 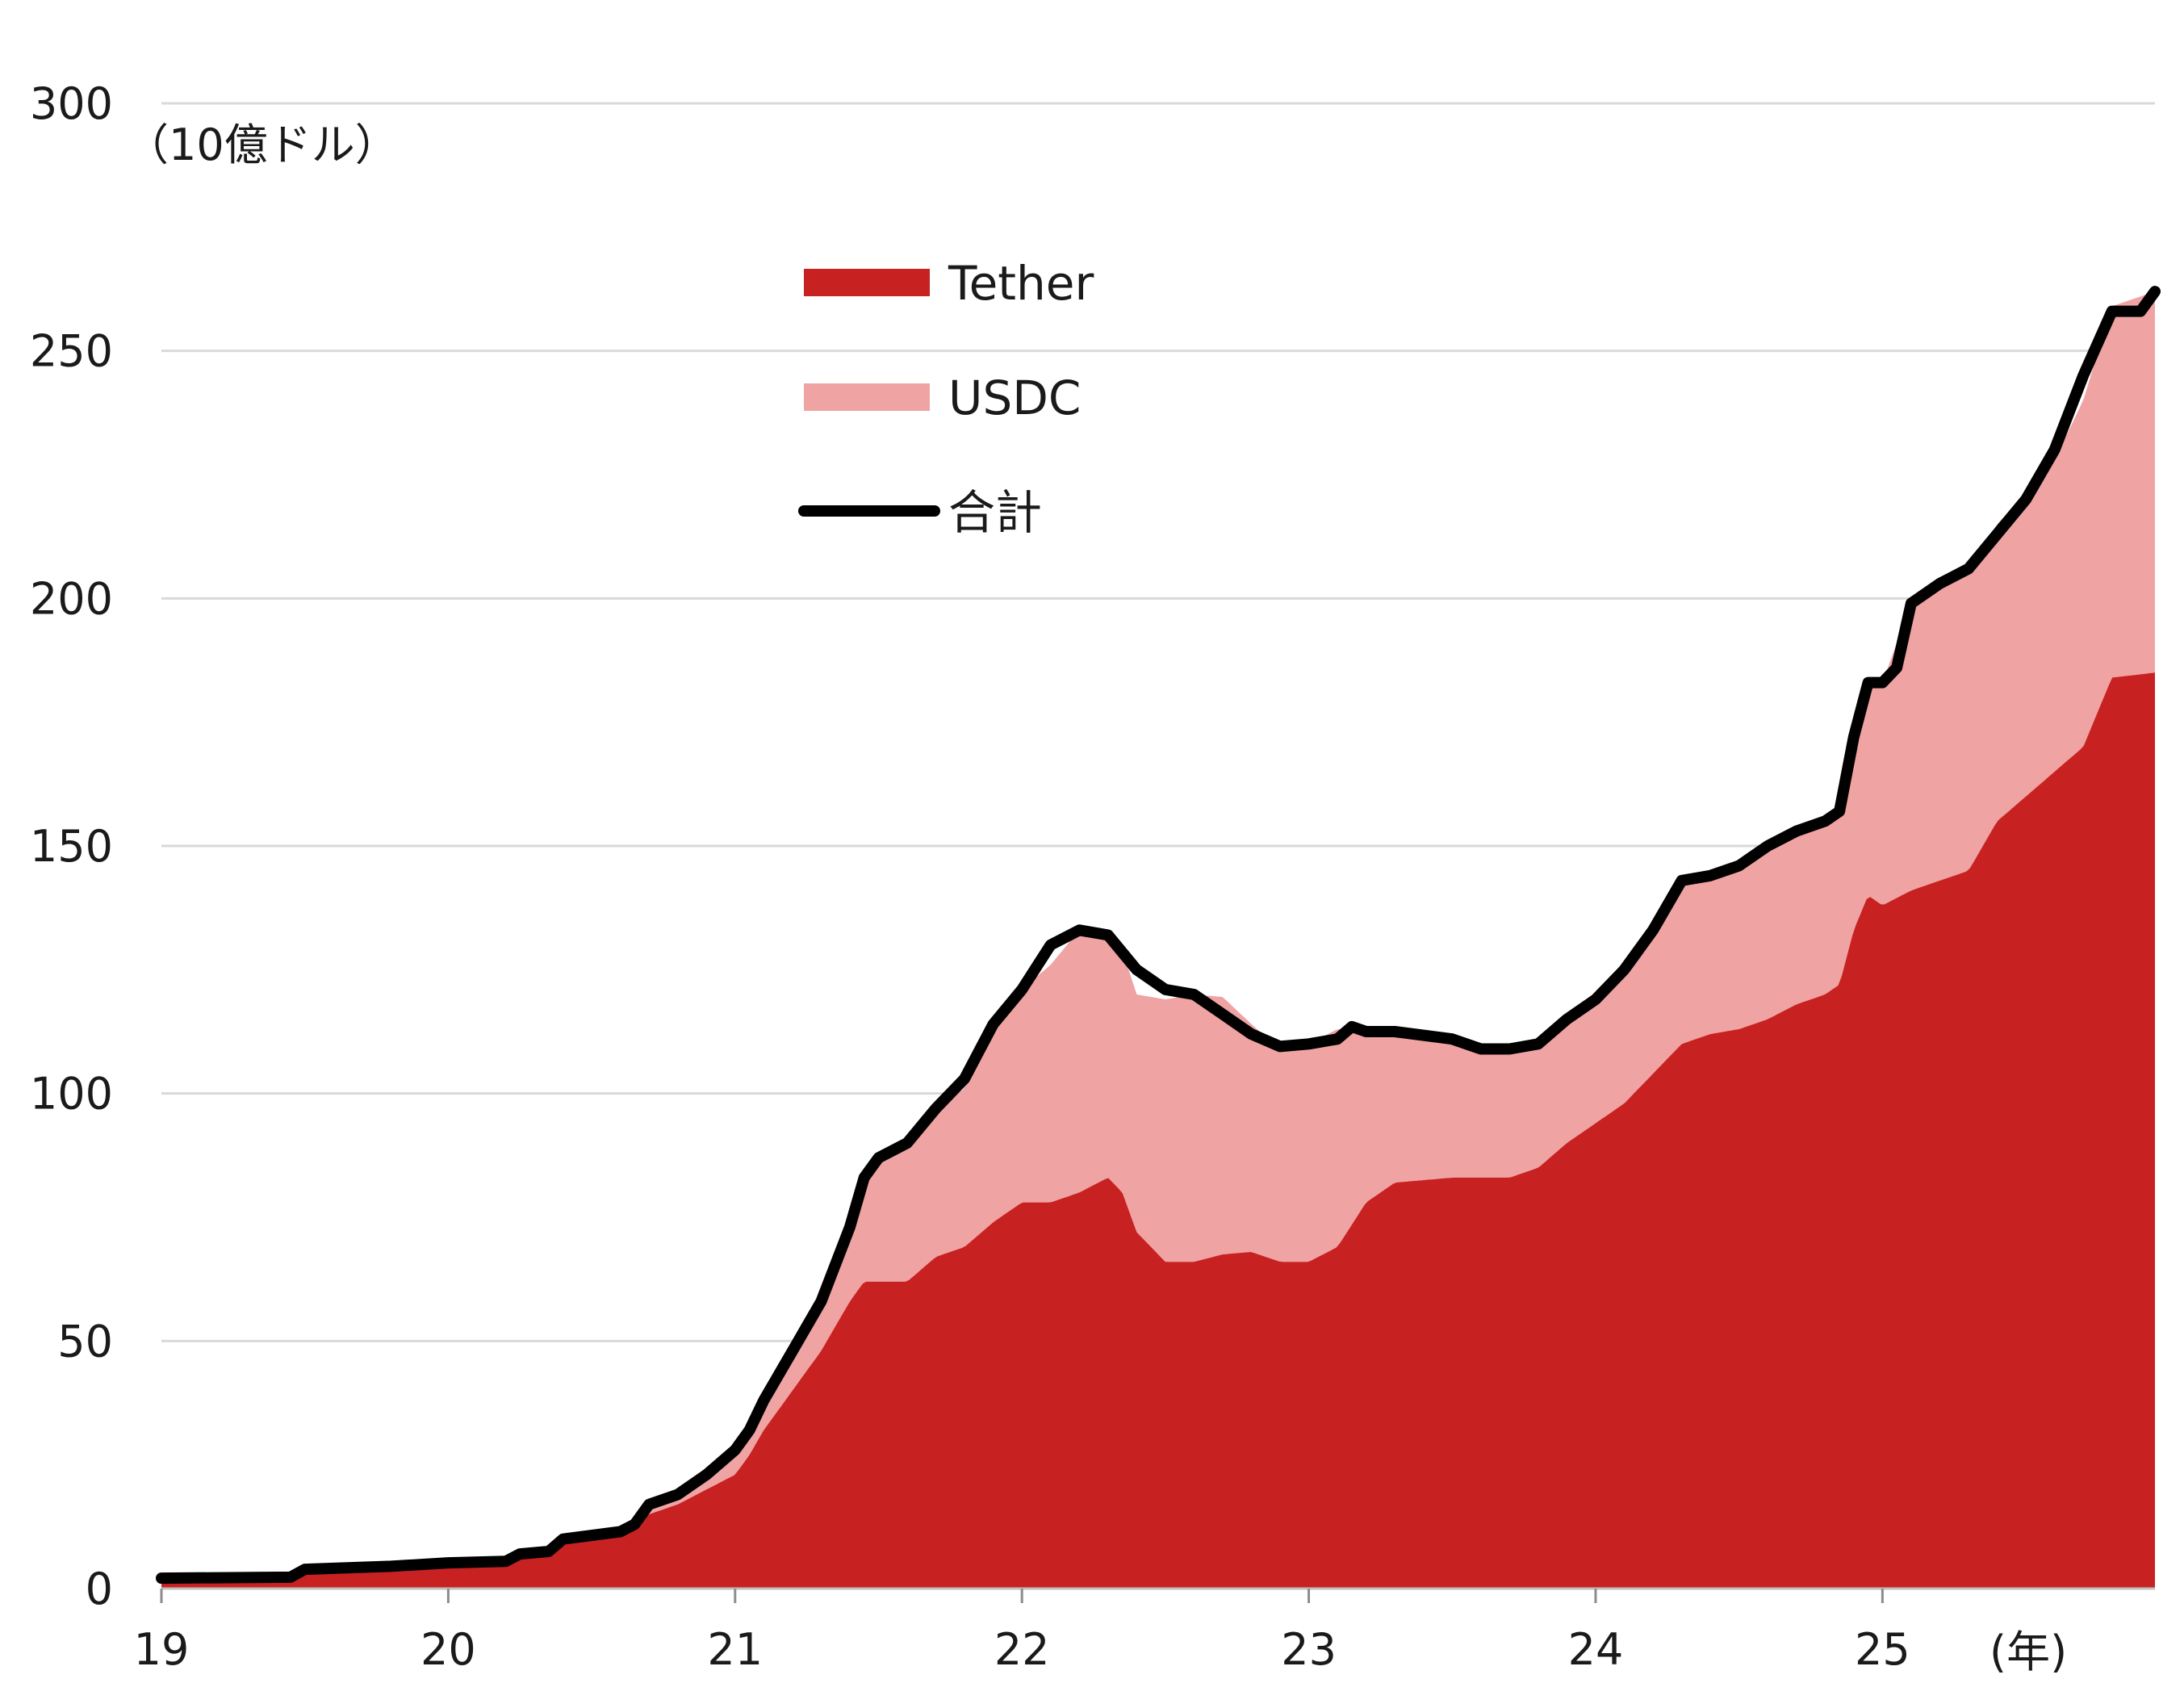 What do you see at coordinates (2028, 1652) in the screenshot?
I see `x-axis-unit-label: (年)` at bounding box center [2028, 1652].